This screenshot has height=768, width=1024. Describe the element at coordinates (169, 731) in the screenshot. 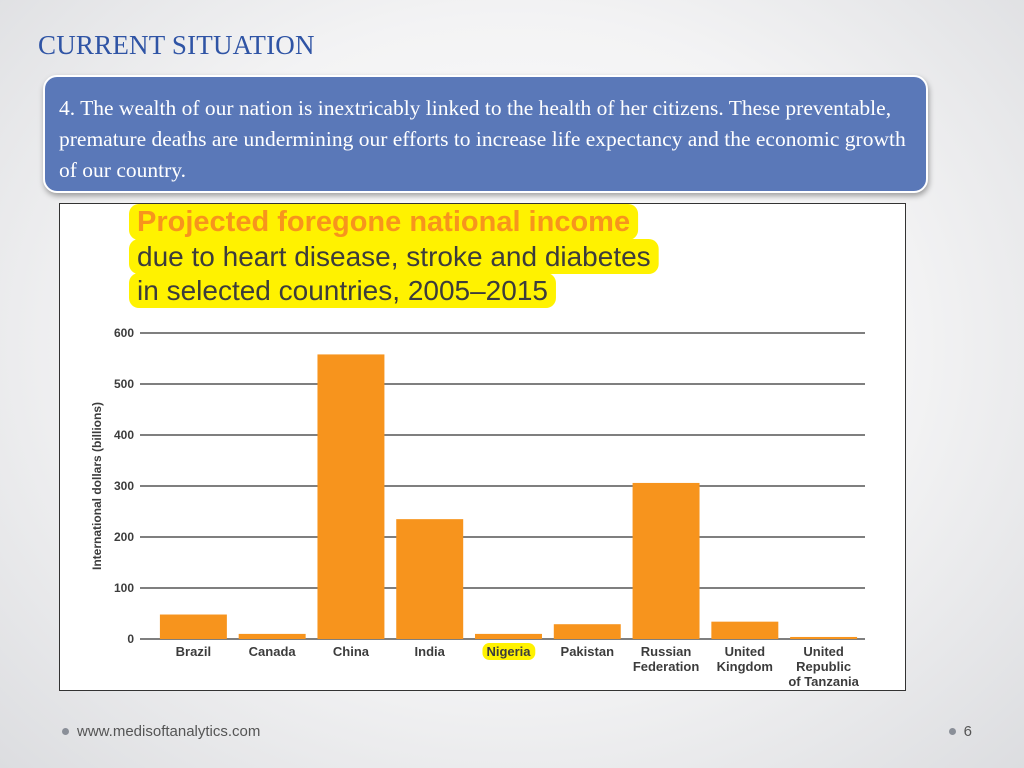

I see `footer-url: www.medisoftanalytics.com` at that location.